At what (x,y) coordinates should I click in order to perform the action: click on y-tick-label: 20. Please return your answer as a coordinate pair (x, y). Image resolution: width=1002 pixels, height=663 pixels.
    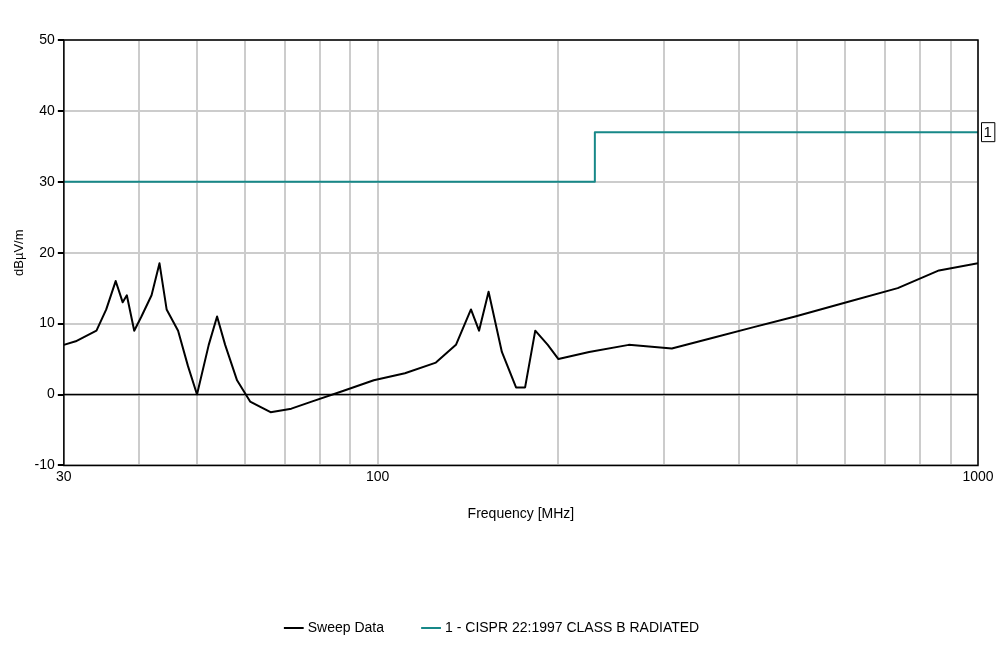
    Looking at the image, I should click on (47, 251).